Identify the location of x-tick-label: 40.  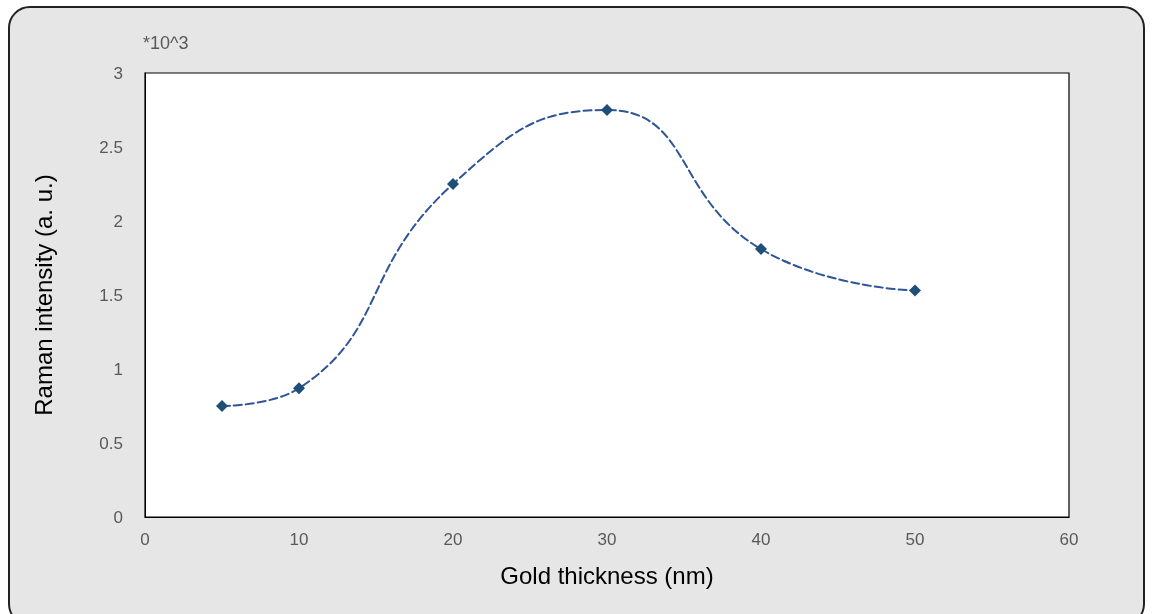
(761, 539).